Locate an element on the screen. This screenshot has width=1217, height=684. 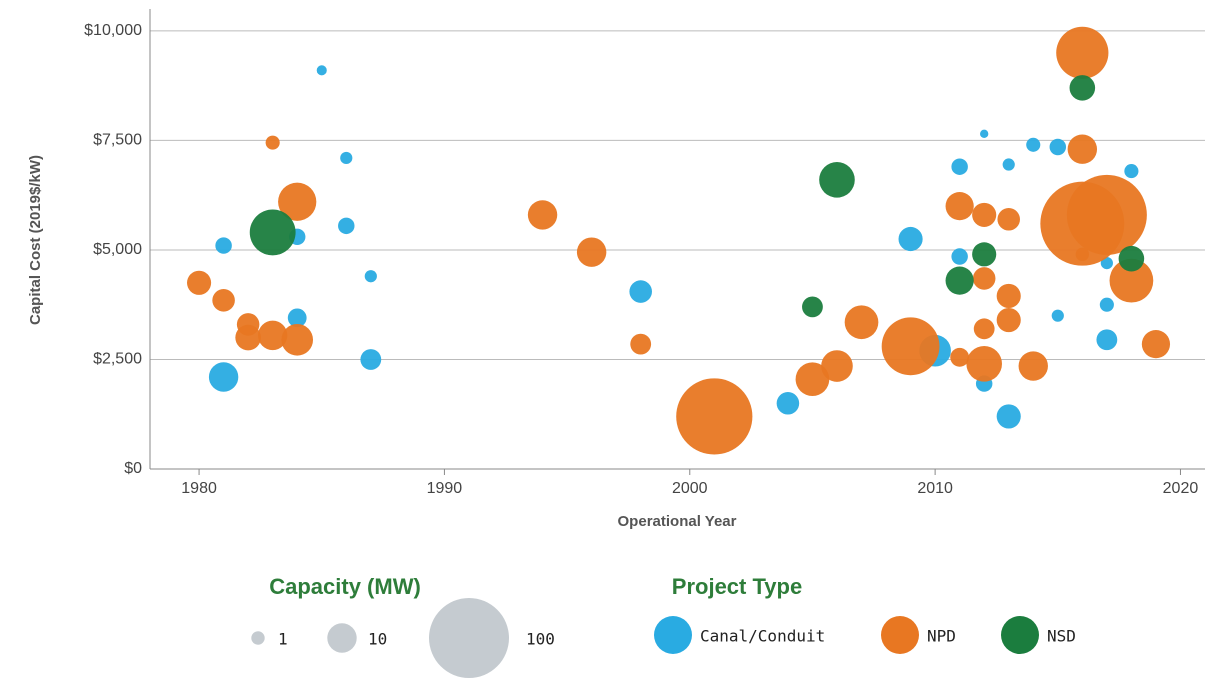
legend-label: NSD is located at coordinates (1061, 636).